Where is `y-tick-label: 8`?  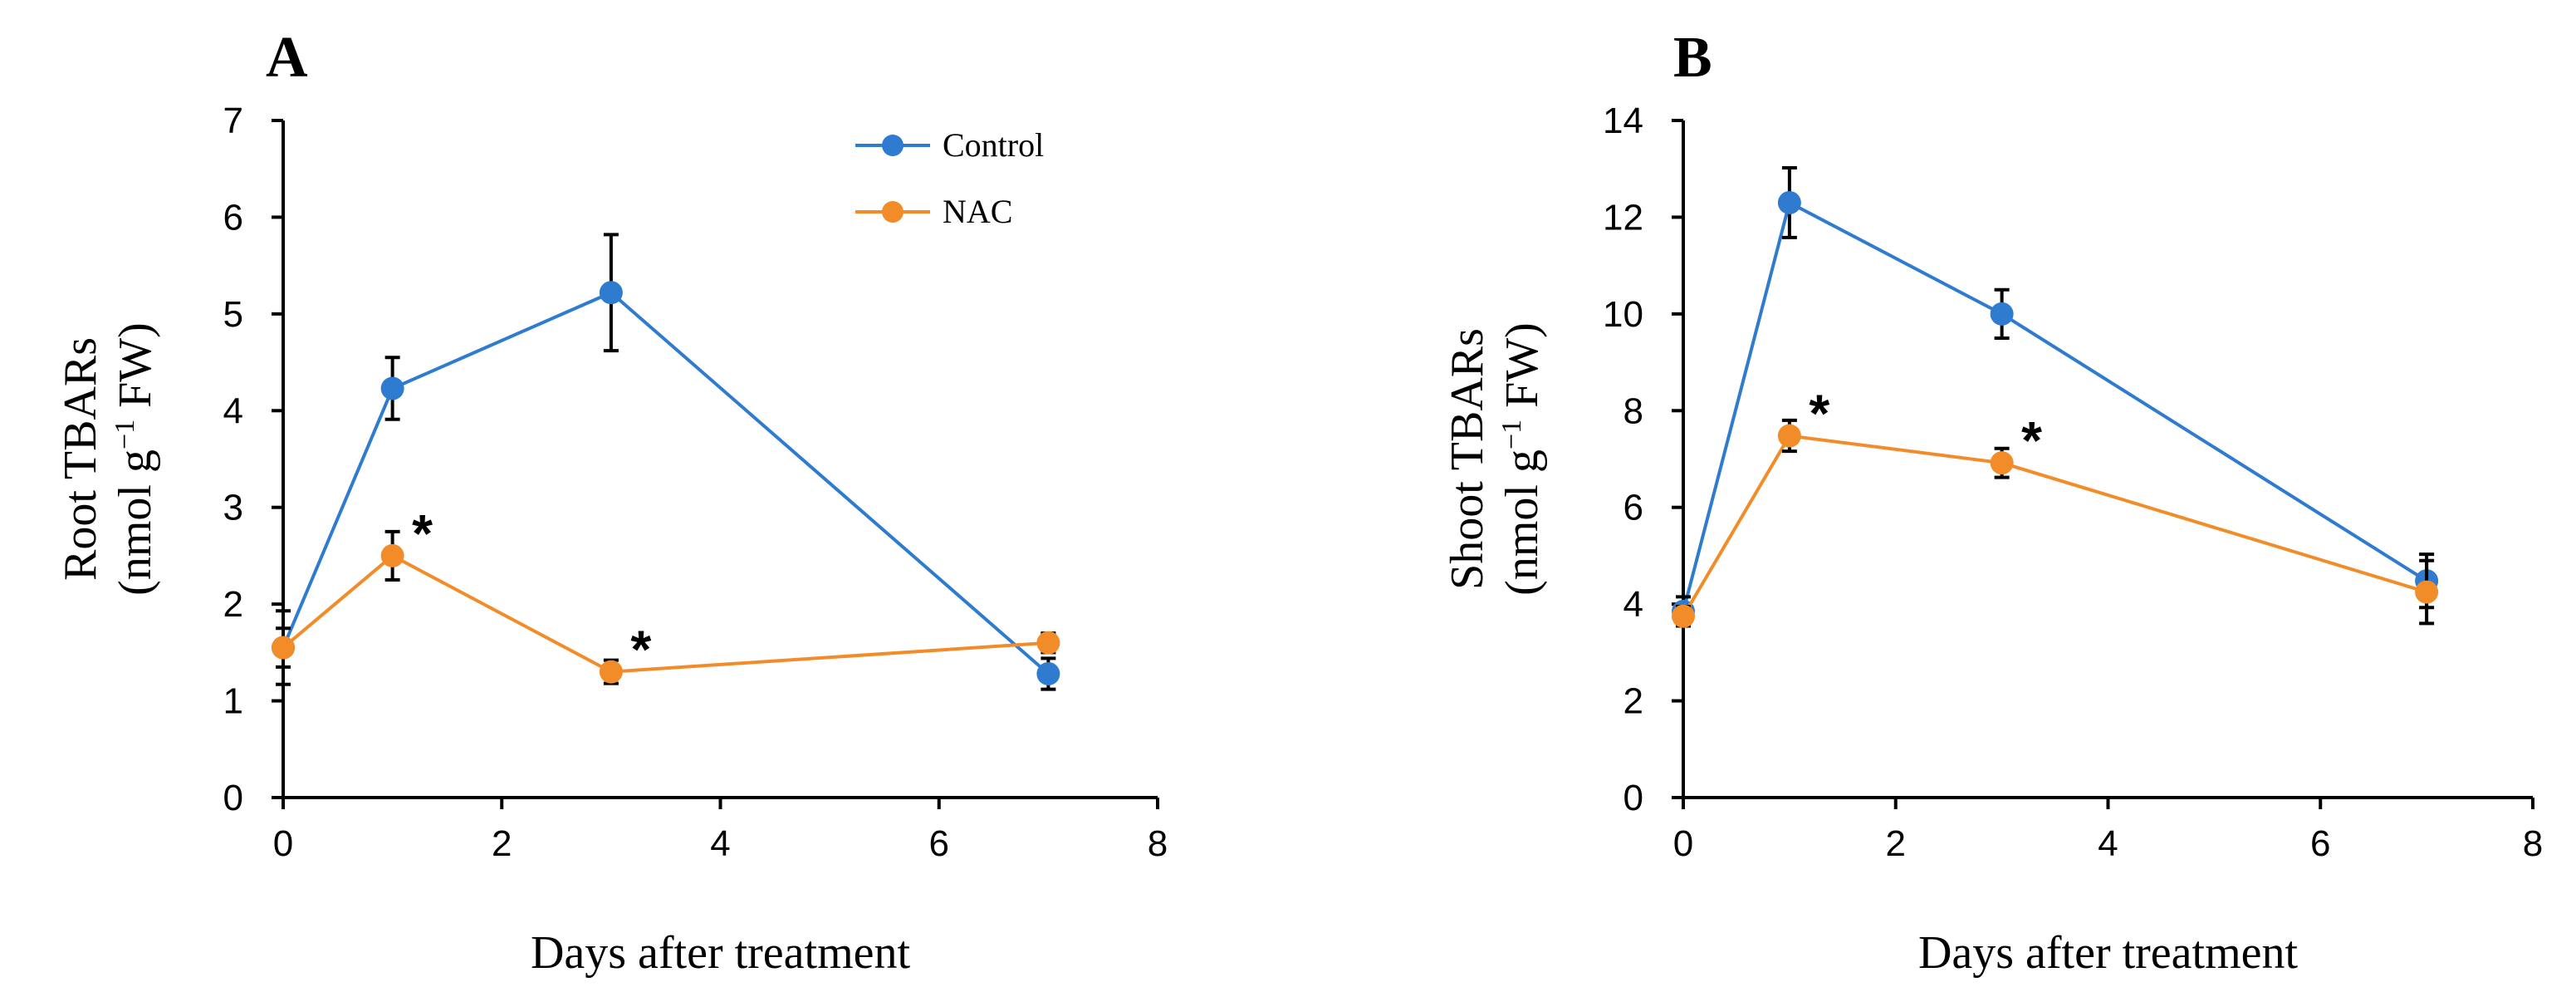
y-tick-label: 8 is located at coordinates (1633, 410).